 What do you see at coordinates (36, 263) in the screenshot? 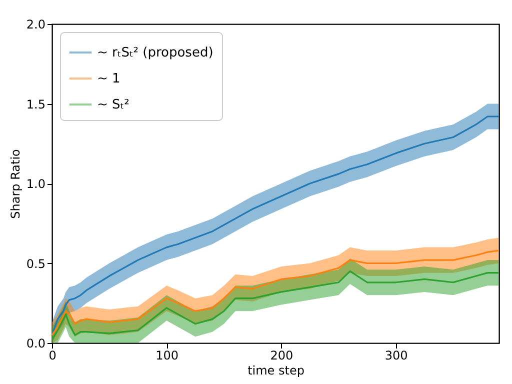
I see `y-tick-label: 0.5` at bounding box center [36, 263].